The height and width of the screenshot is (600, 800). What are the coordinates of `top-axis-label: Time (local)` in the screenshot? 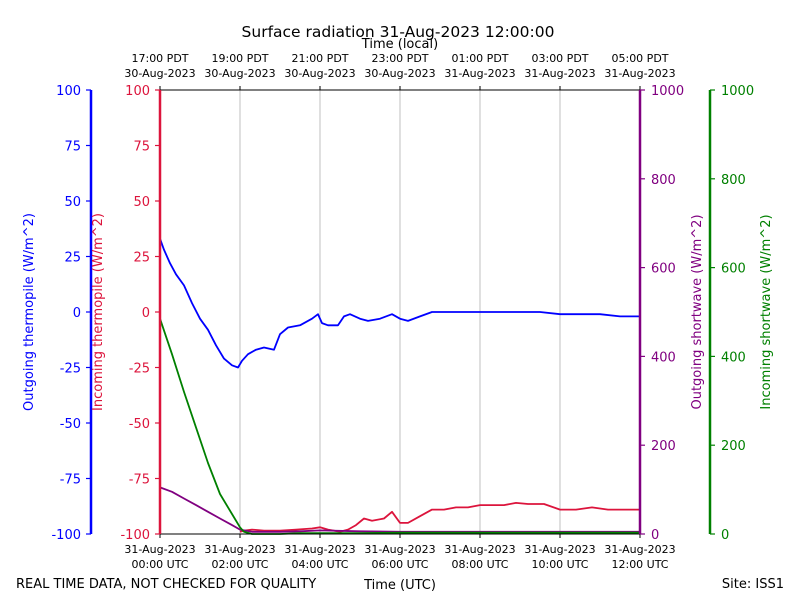 It's located at (399, 44).